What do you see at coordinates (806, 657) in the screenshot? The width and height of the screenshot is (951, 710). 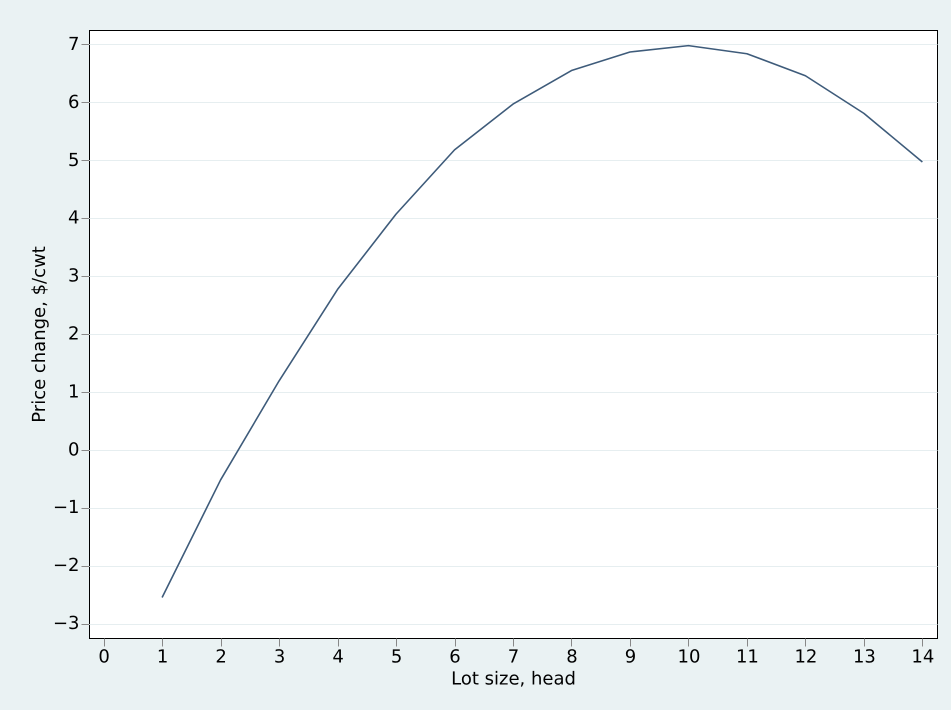 I see `x-tick-label: 12` at bounding box center [806, 657].